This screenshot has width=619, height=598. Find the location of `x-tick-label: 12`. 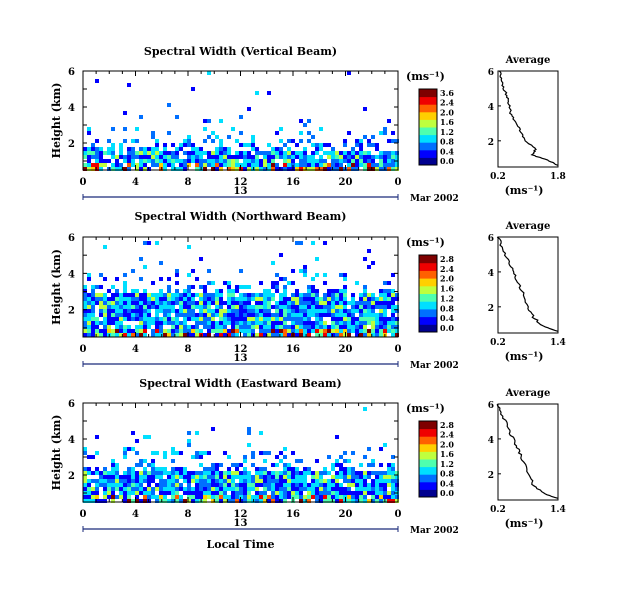

x-tick-label: 12 is located at coordinates (241, 514).